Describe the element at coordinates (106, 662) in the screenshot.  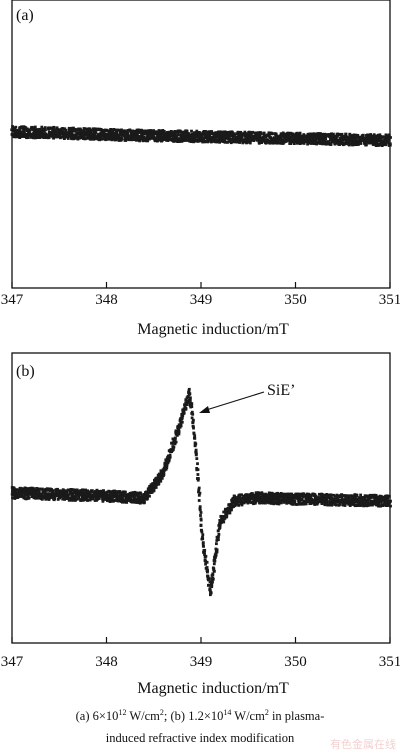
I see `x-tick-label-b: 348` at that location.